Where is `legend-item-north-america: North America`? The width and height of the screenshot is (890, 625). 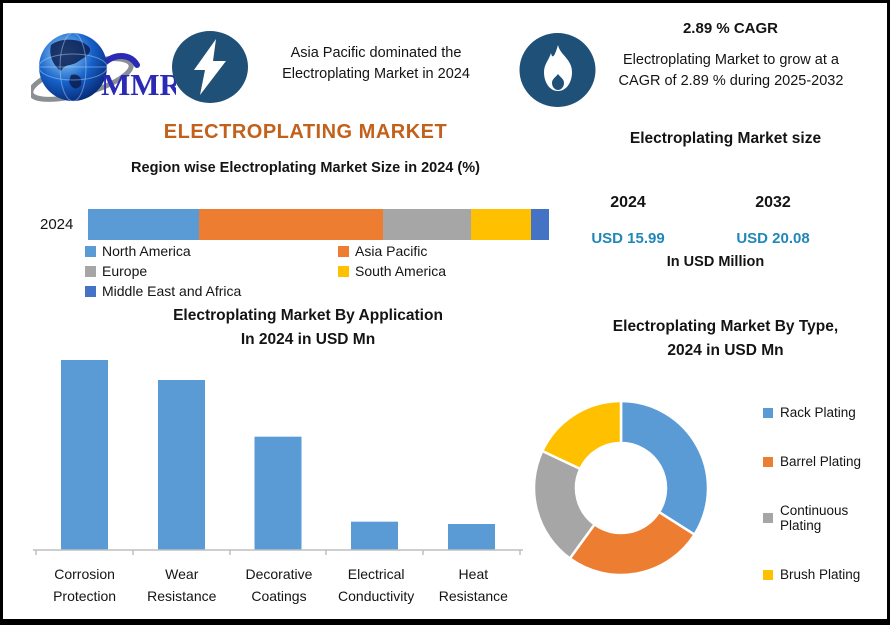 legend-item-north-america: North America is located at coordinates (211, 251).